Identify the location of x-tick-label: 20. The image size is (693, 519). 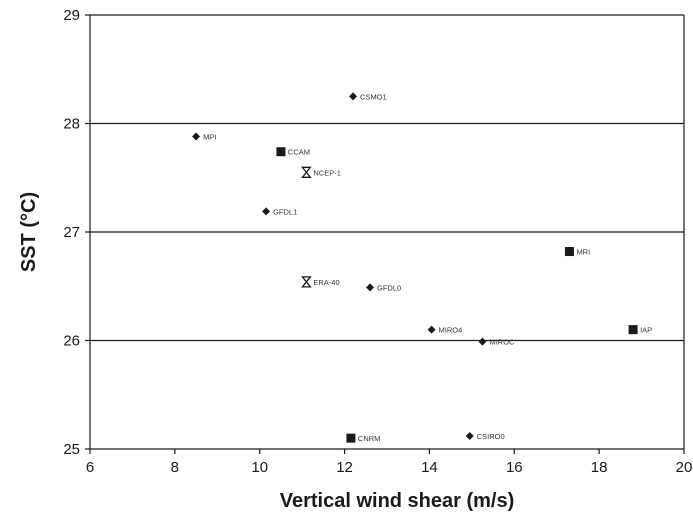
(684, 467).